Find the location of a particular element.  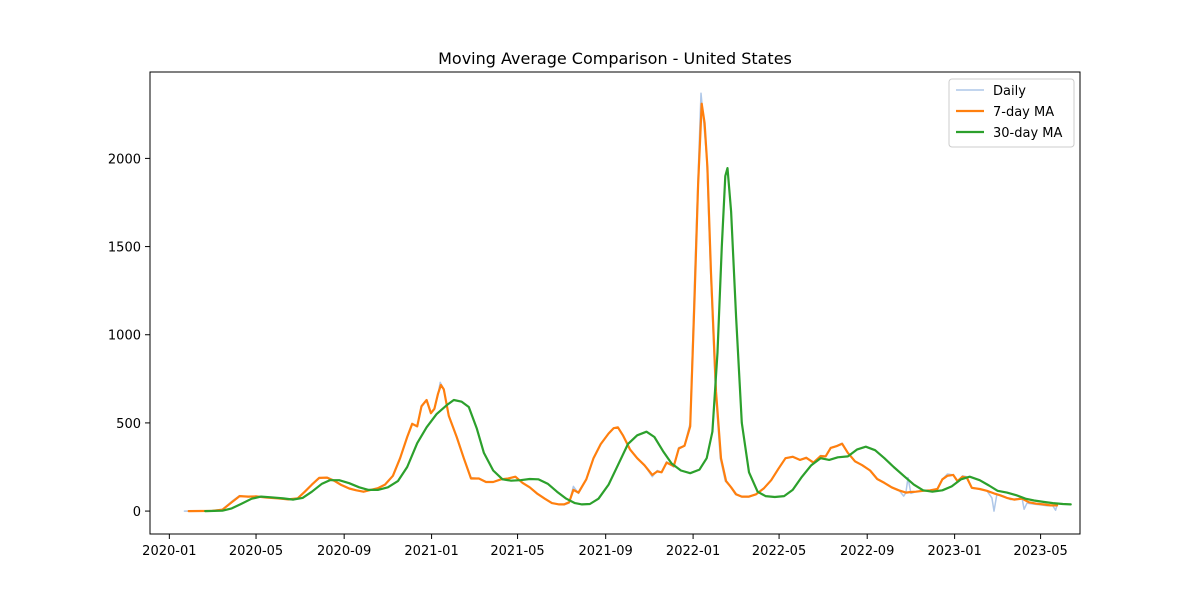

y-tick-label: 2000 is located at coordinates (124, 159).